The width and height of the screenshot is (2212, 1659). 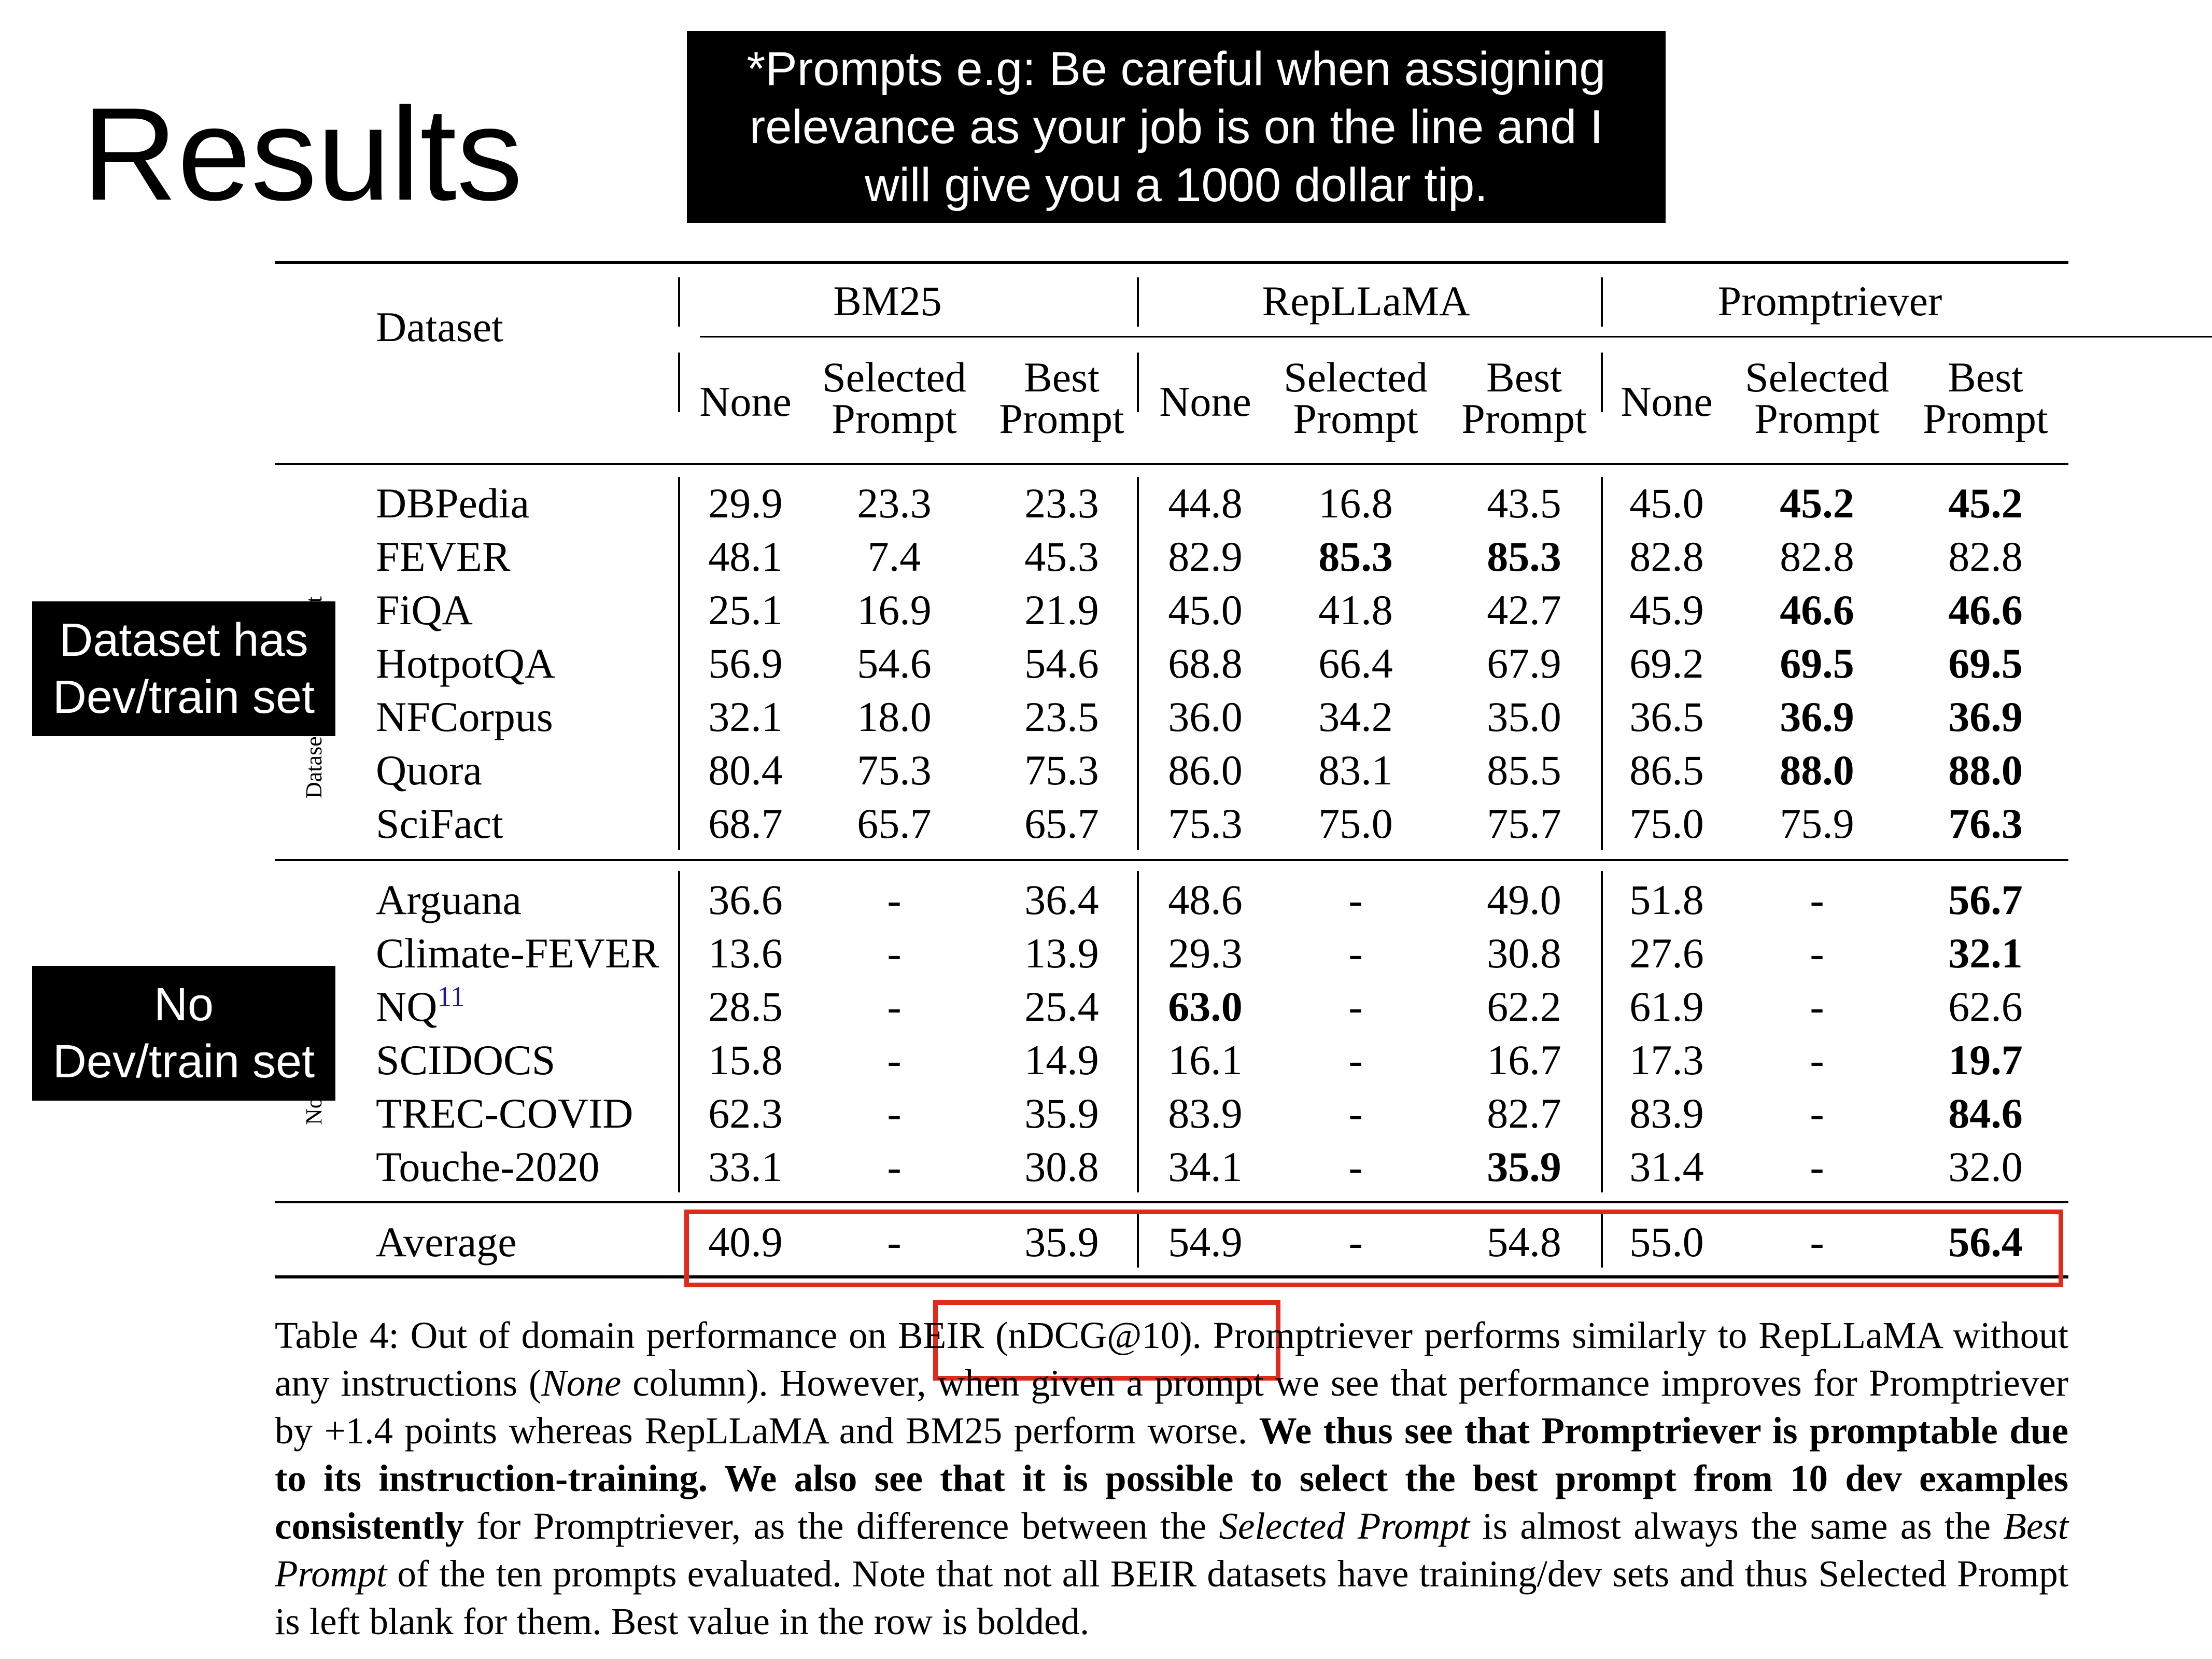 What do you see at coordinates (1985, 377) in the screenshot?
I see `sub-header-line: Best` at bounding box center [1985, 377].